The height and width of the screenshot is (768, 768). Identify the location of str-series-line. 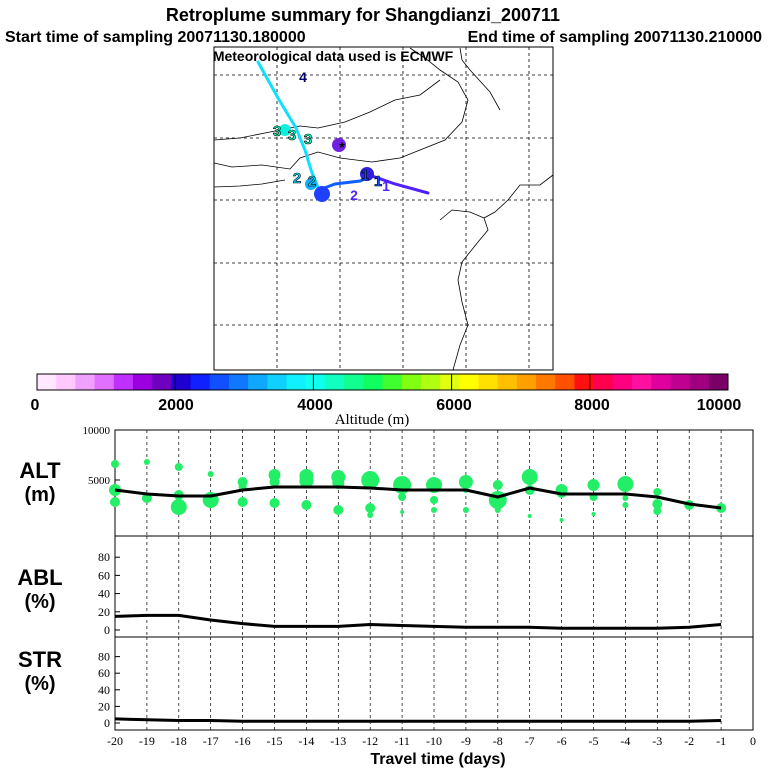
(418, 720).